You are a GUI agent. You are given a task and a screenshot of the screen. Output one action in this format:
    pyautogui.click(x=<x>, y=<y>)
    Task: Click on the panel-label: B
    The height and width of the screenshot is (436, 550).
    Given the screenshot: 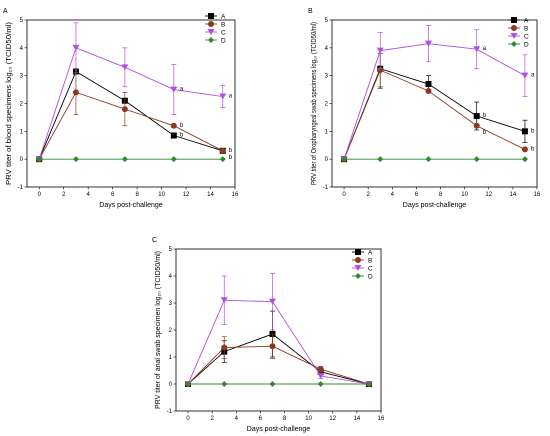 What is the action you would take?
    pyautogui.click(x=310, y=11)
    